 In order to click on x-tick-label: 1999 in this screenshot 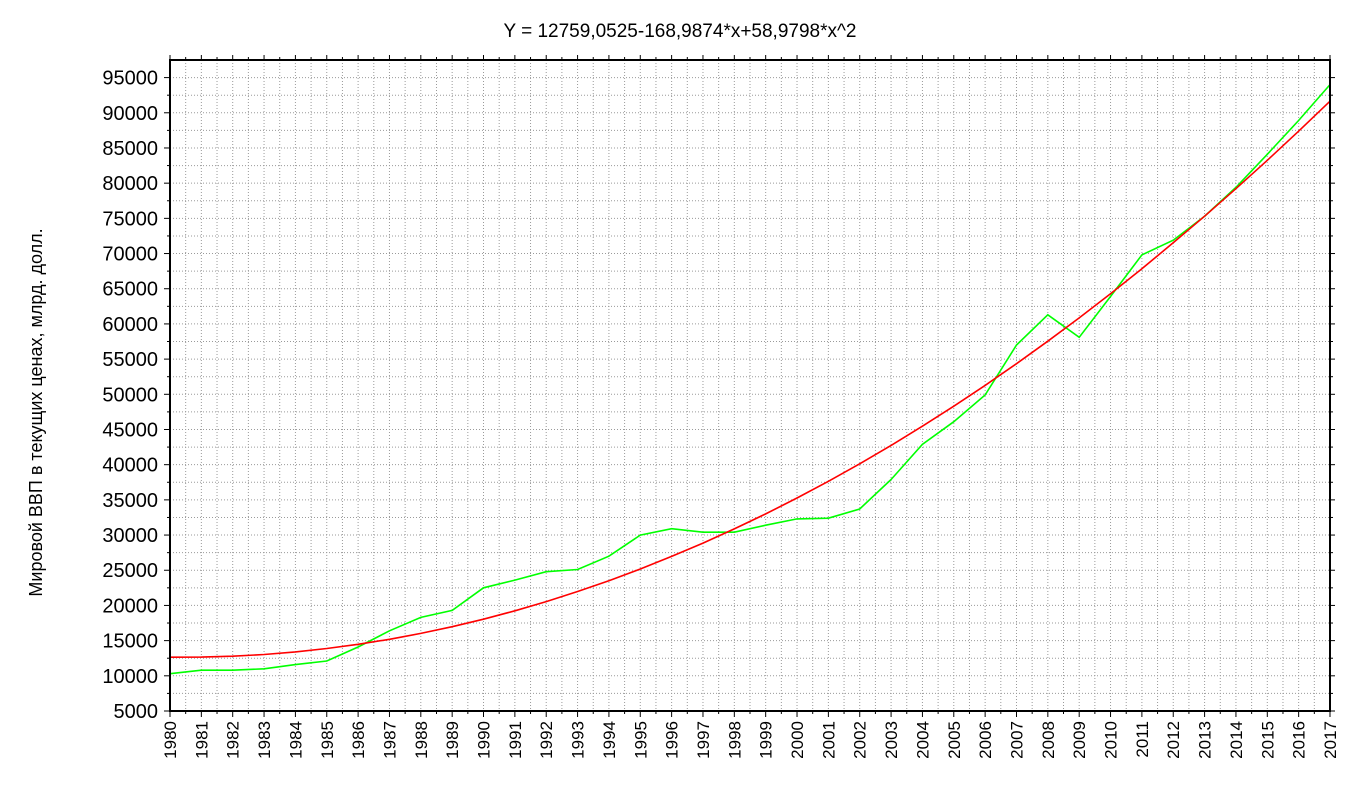, I will do `click(766, 740)`.